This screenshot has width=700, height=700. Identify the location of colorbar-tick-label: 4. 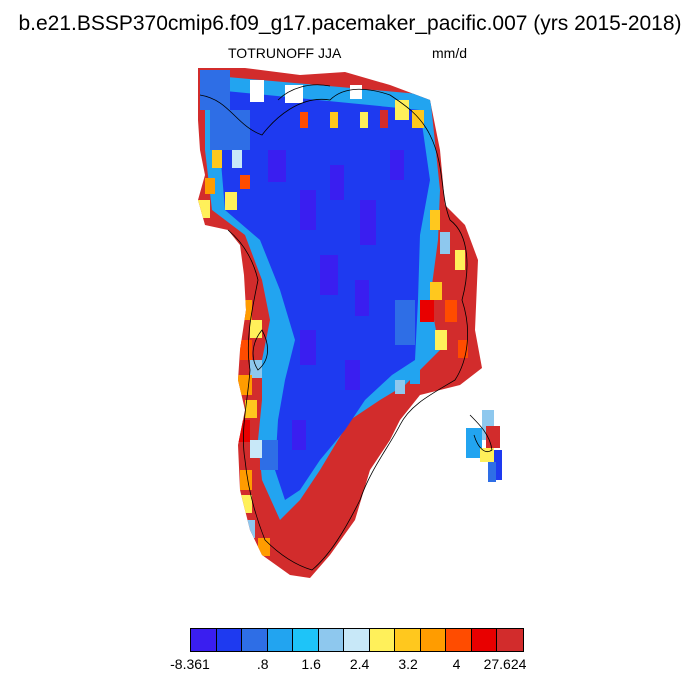
(456, 664).